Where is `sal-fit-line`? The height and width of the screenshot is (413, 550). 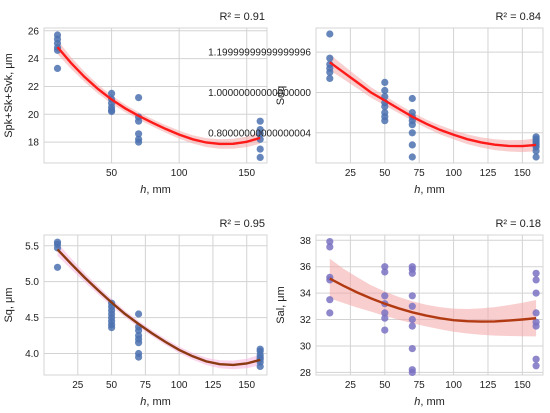
sal-fit-line is located at coordinates (433, 300).